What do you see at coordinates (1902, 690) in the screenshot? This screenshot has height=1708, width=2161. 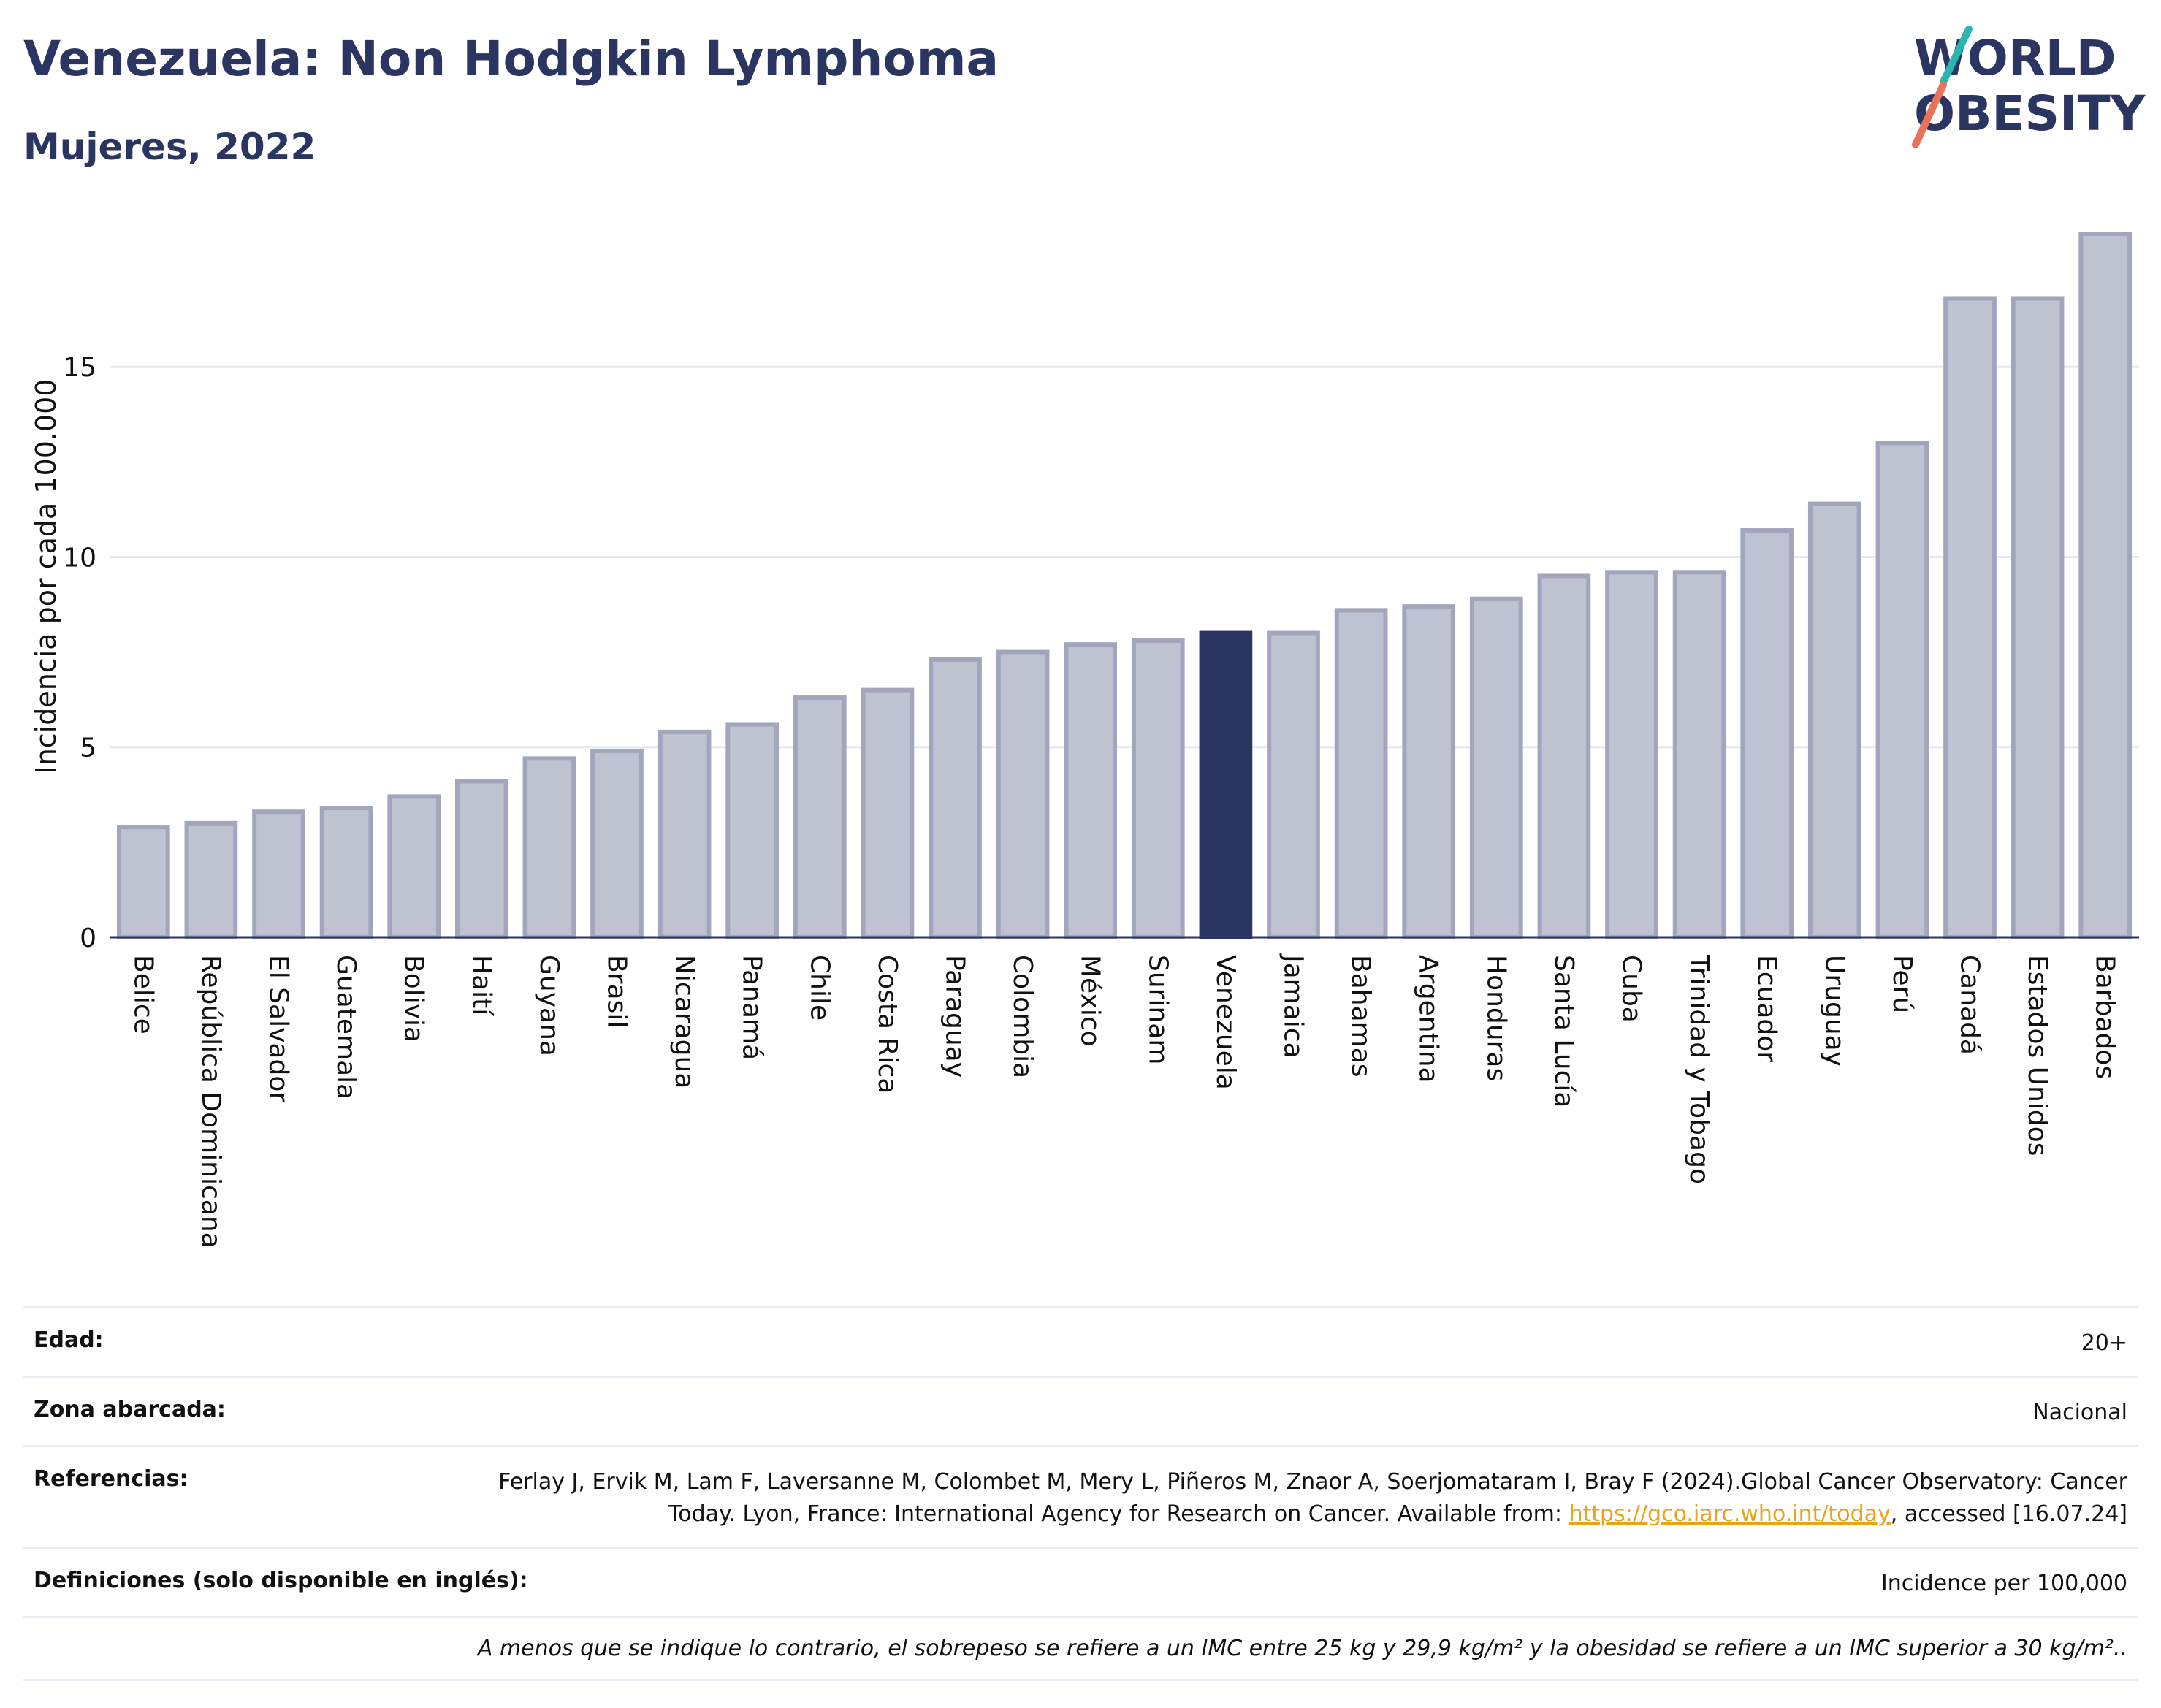 I see `bar-perú` at bounding box center [1902, 690].